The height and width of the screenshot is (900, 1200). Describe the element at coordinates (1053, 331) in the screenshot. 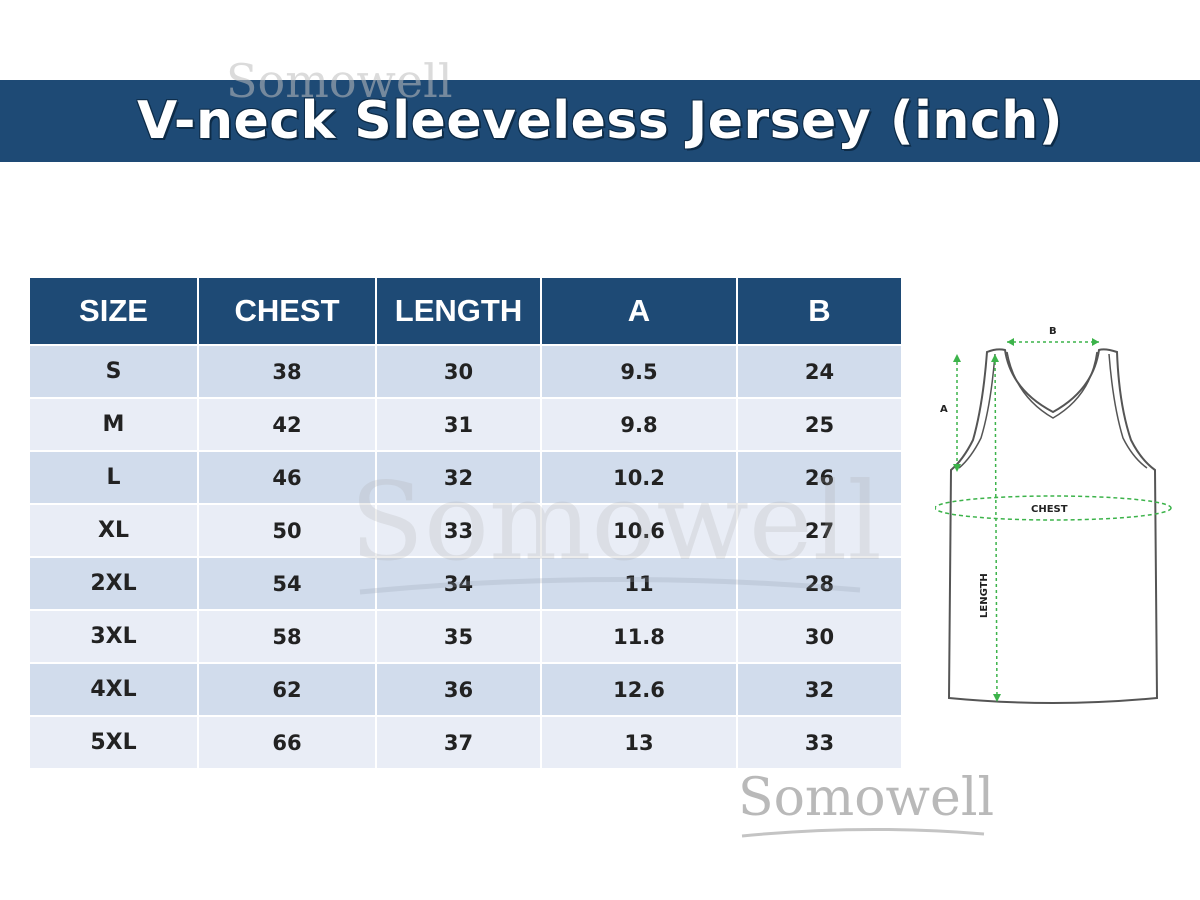

I see `label-b: B` at that location.